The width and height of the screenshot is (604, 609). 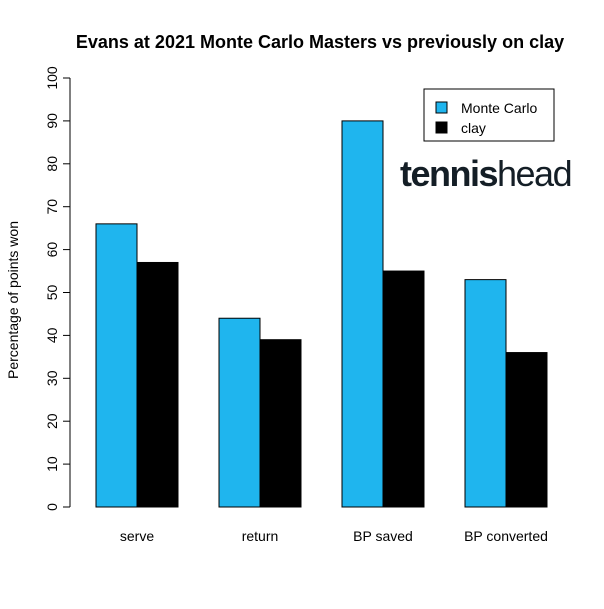 I want to click on bar-monte-carlo-bp-saved, so click(x=362, y=314).